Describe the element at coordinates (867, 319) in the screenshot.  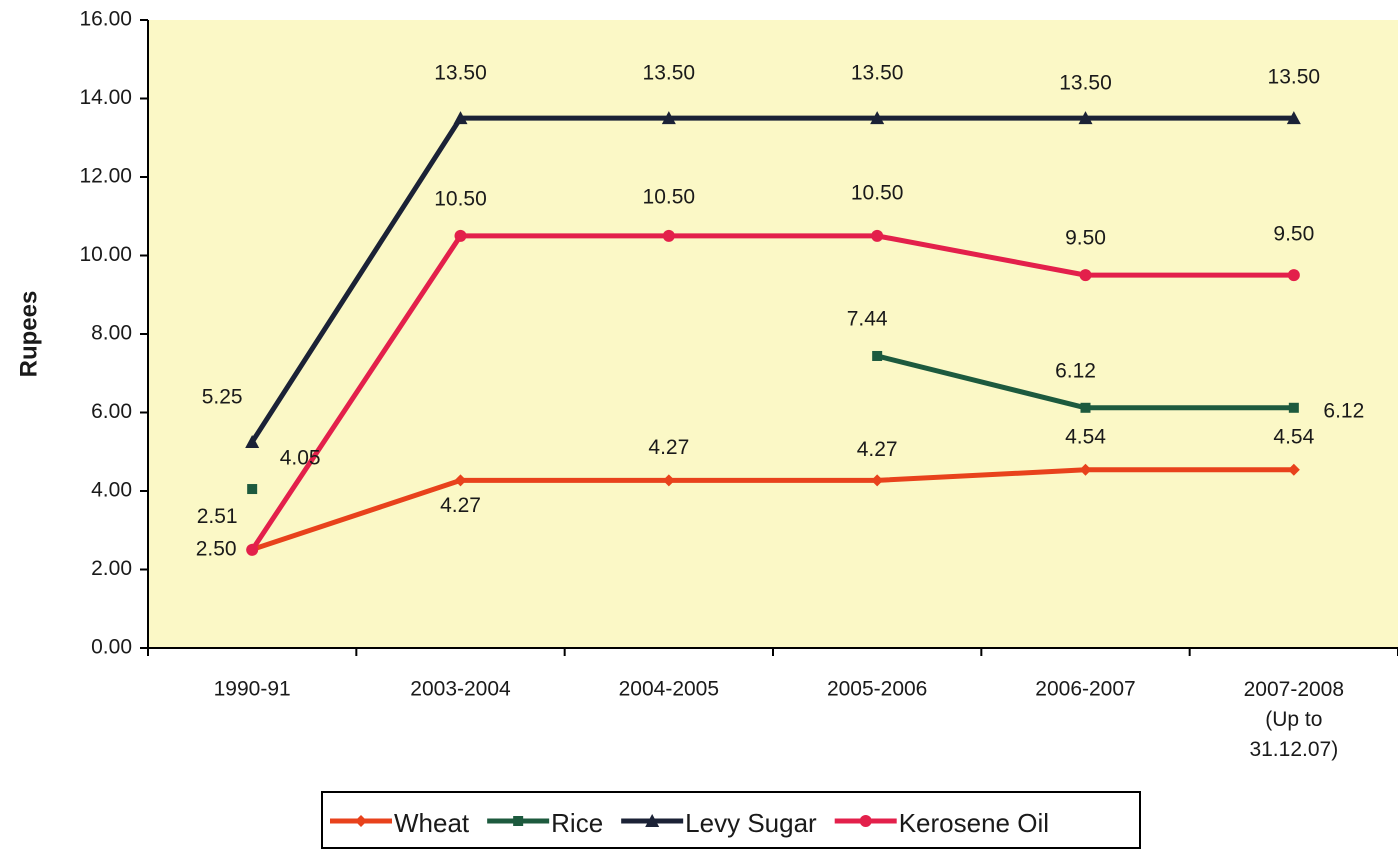
I see `data-label: 7.44` at that location.